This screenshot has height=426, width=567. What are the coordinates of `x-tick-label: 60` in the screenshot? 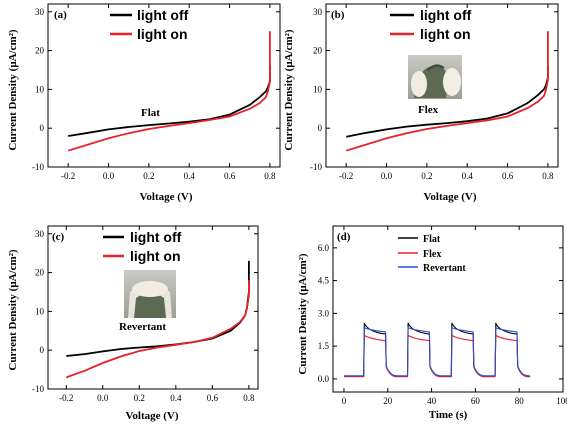 It's located at (476, 401).